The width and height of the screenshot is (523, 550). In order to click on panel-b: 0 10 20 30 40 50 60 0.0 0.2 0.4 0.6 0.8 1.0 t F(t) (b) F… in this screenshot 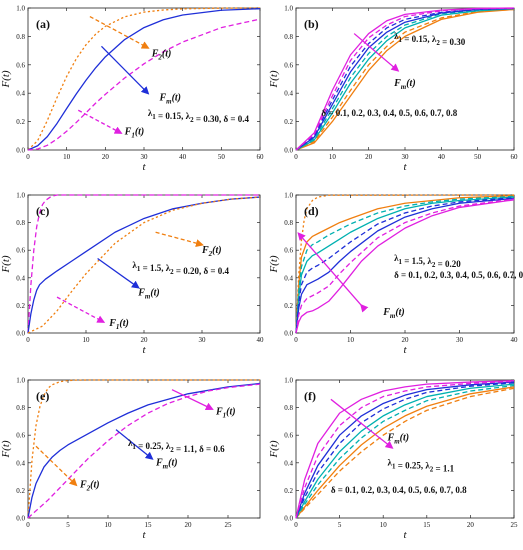, I will do `click(393, 89)`.